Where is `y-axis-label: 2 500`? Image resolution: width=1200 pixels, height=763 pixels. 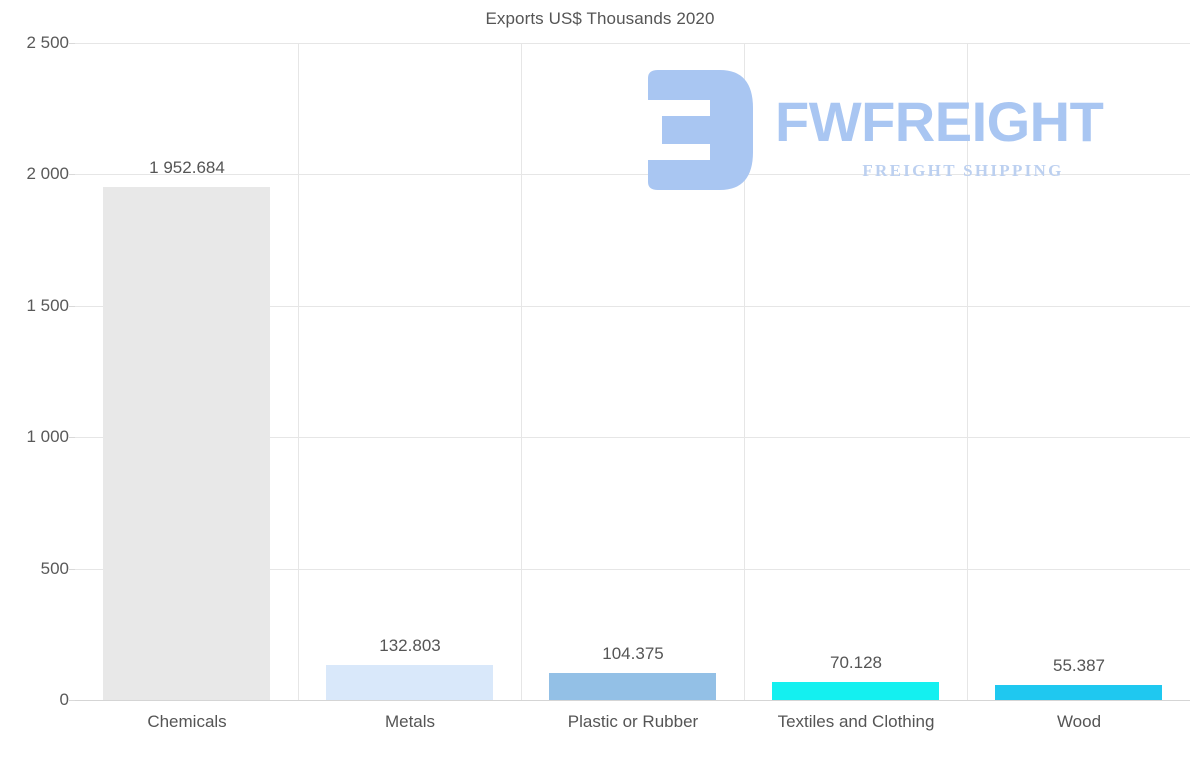 y-axis-label: 2 500 is located at coordinates (47, 42).